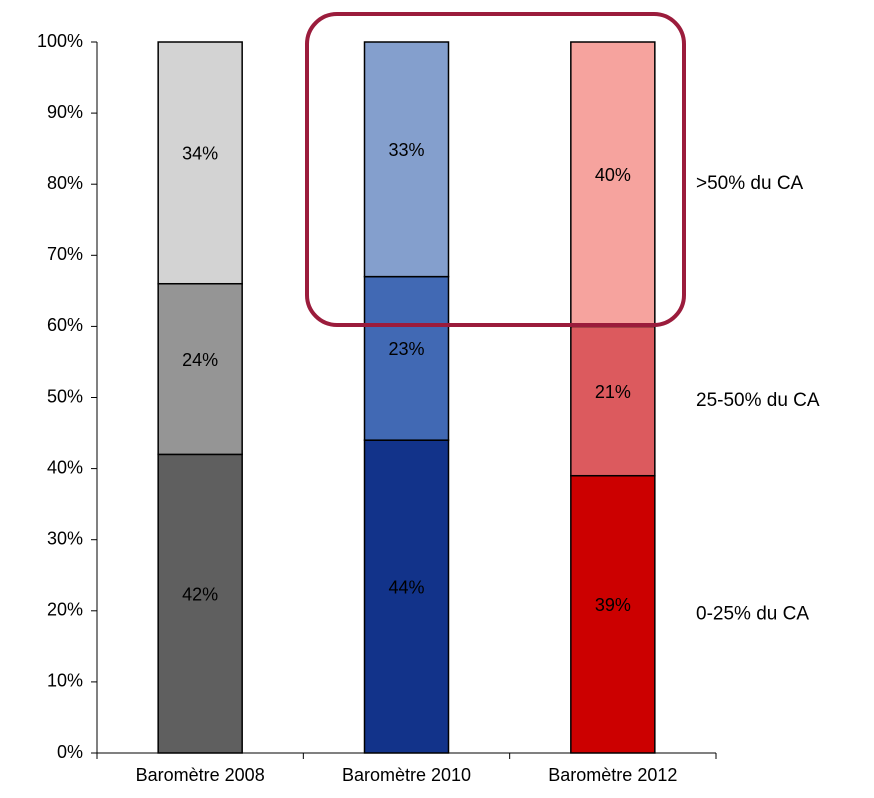  What do you see at coordinates (65, 183) in the screenshot?
I see `y-tick-label: 80%` at bounding box center [65, 183].